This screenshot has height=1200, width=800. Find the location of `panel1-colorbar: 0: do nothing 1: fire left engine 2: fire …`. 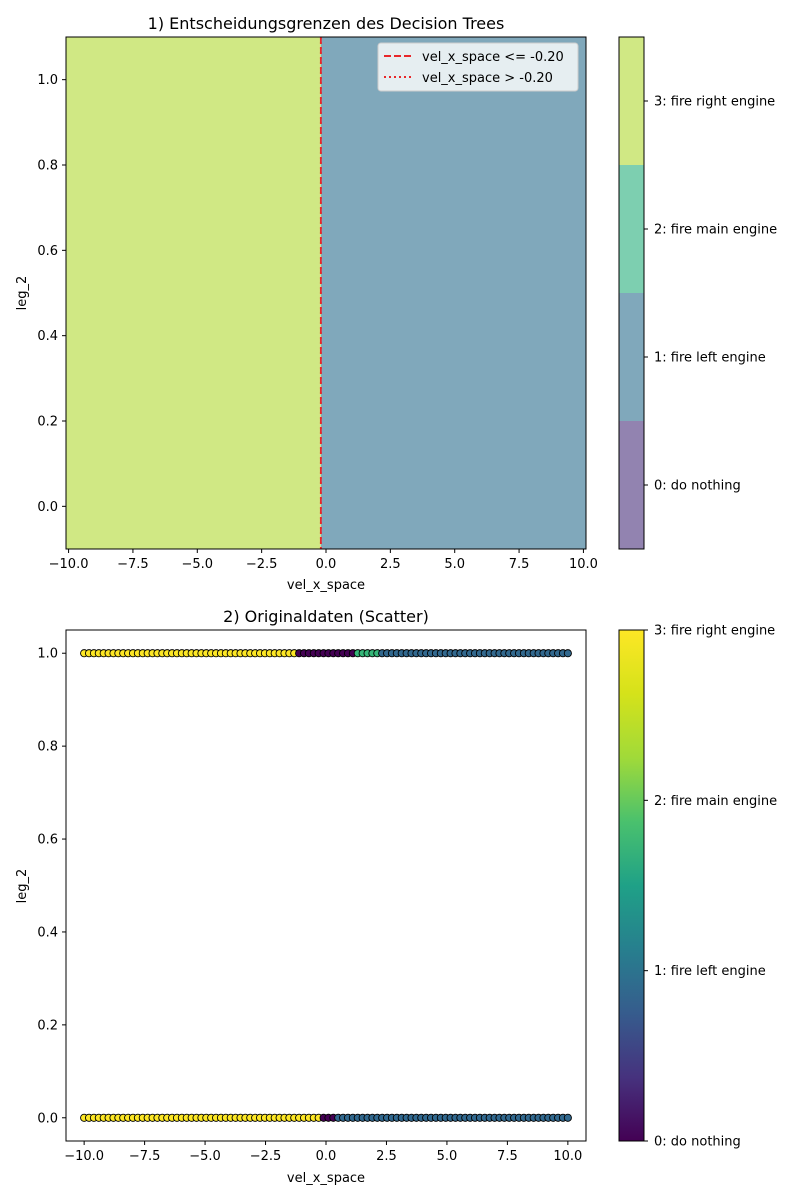

panel1-colorbar: 0: do nothing 1: fire left engine 2: fire … is located at coordinates (698, 293).